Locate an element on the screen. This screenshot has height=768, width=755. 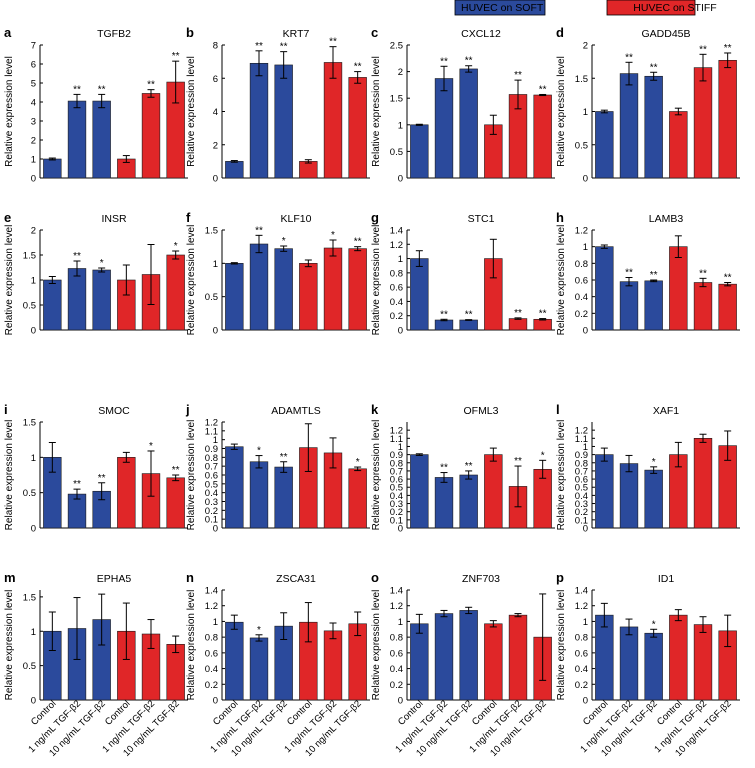
panel-title: ADAMTLS is located at coordinates (296, 411).